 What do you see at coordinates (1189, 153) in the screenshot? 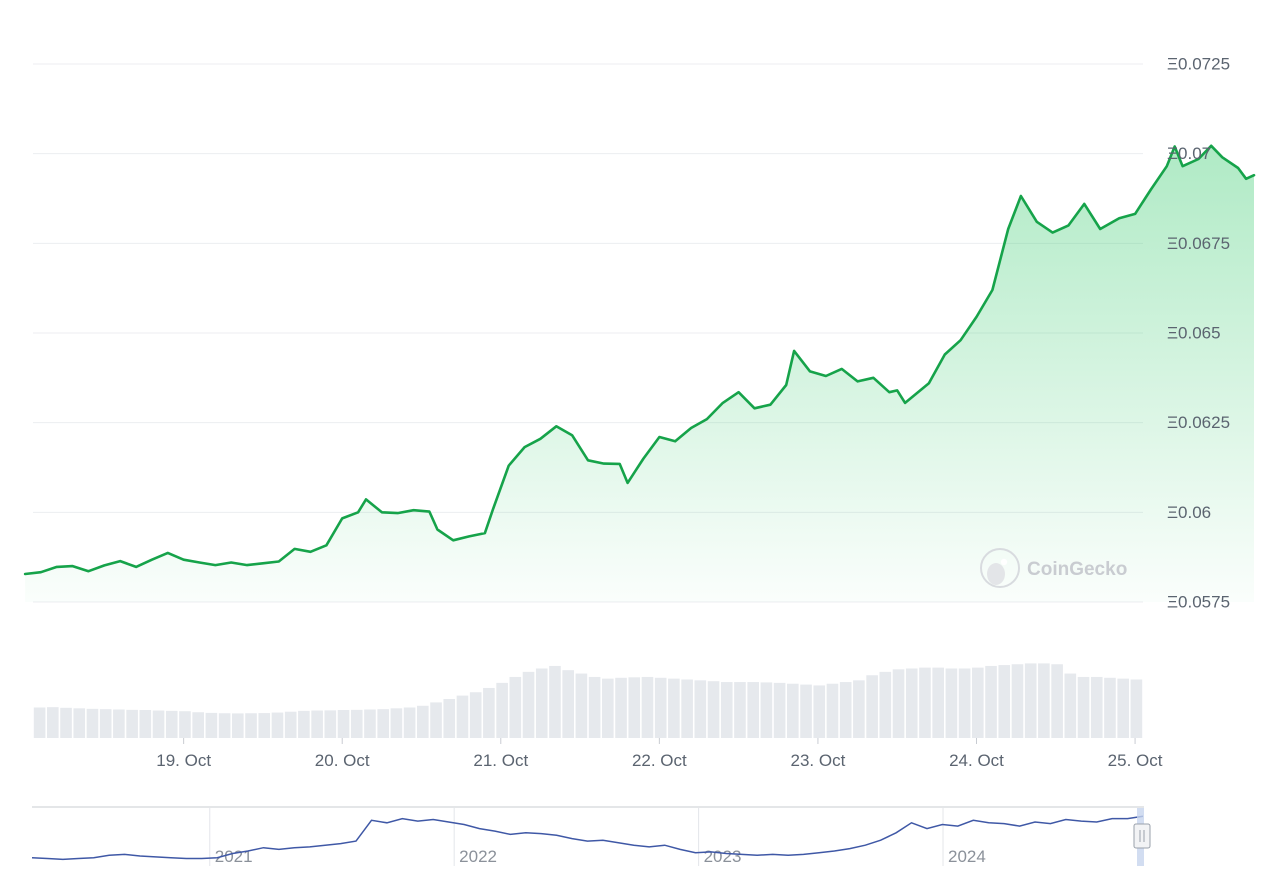
I see `y-tick-label: Ξ0.07` at bounding box center [1189, 153].